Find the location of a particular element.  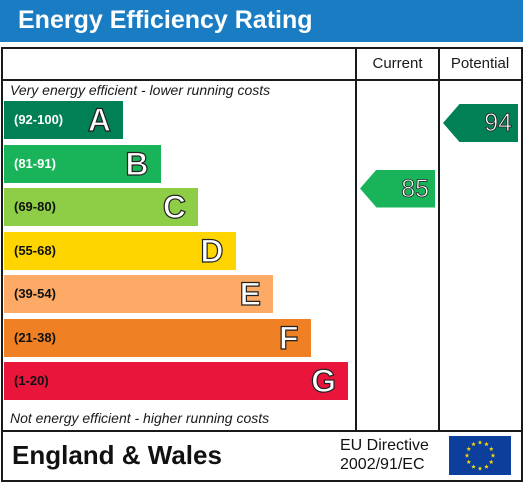

current-column-header: Current is located at coordinates (397, 63).